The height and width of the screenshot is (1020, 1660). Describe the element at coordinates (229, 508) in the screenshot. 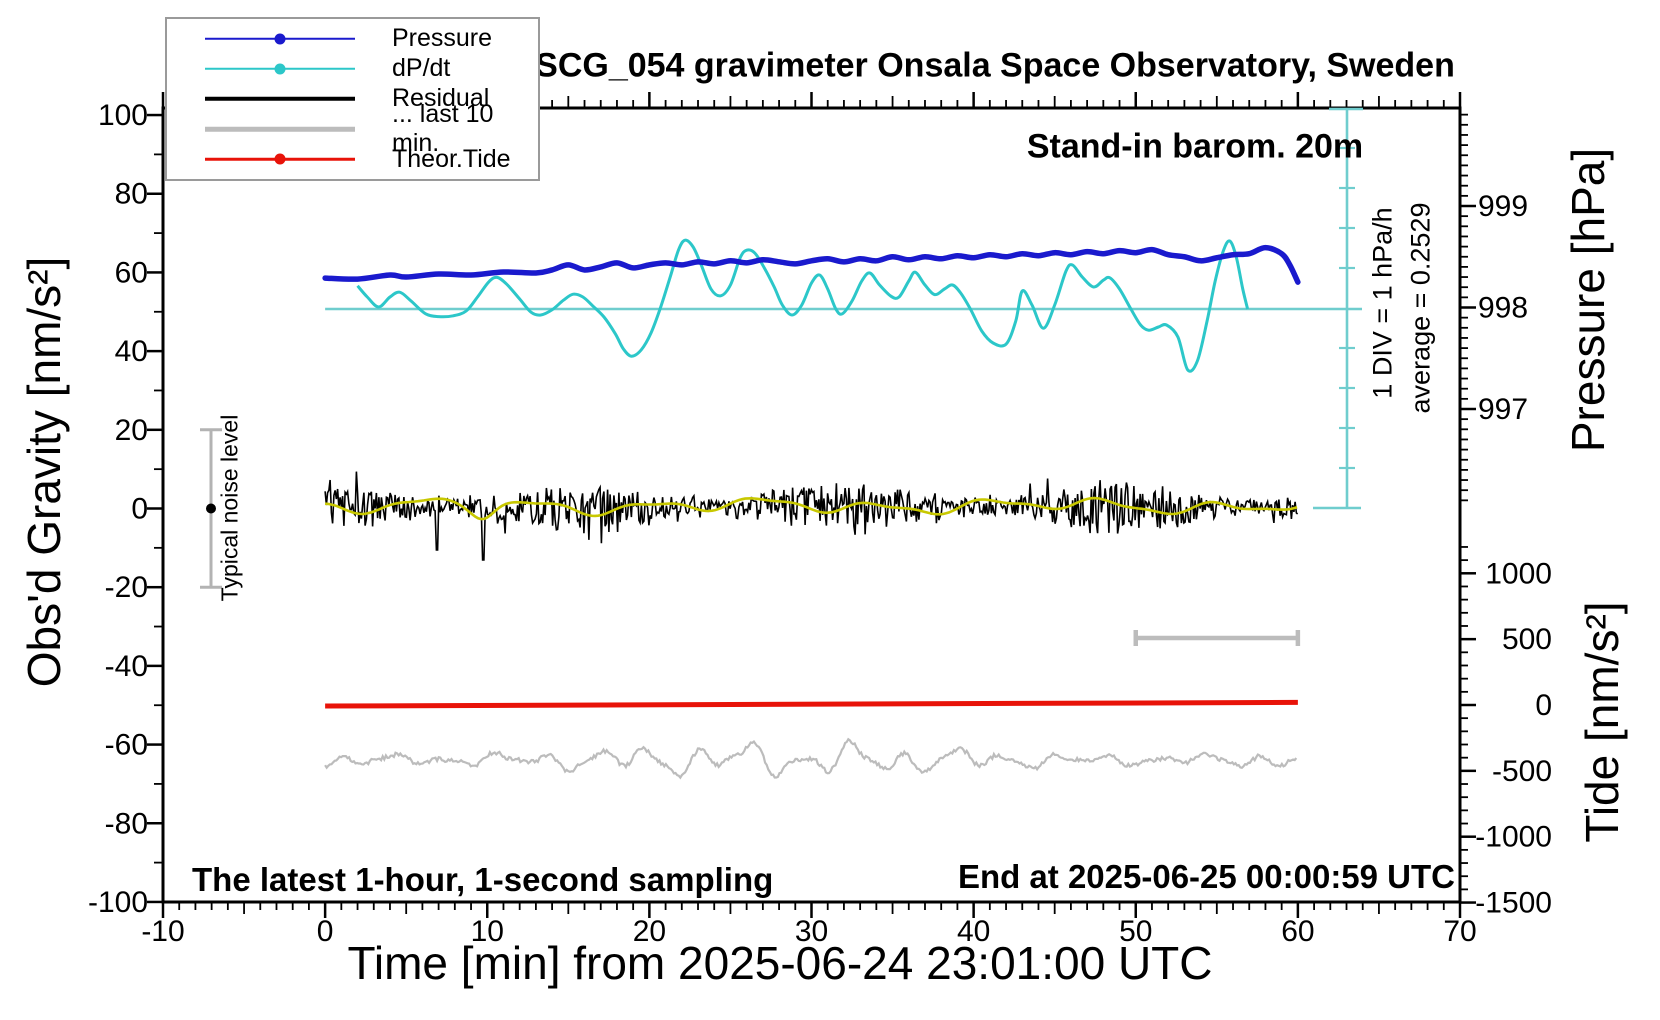

I see `typical-noise-label: Typical noise level` at that location.